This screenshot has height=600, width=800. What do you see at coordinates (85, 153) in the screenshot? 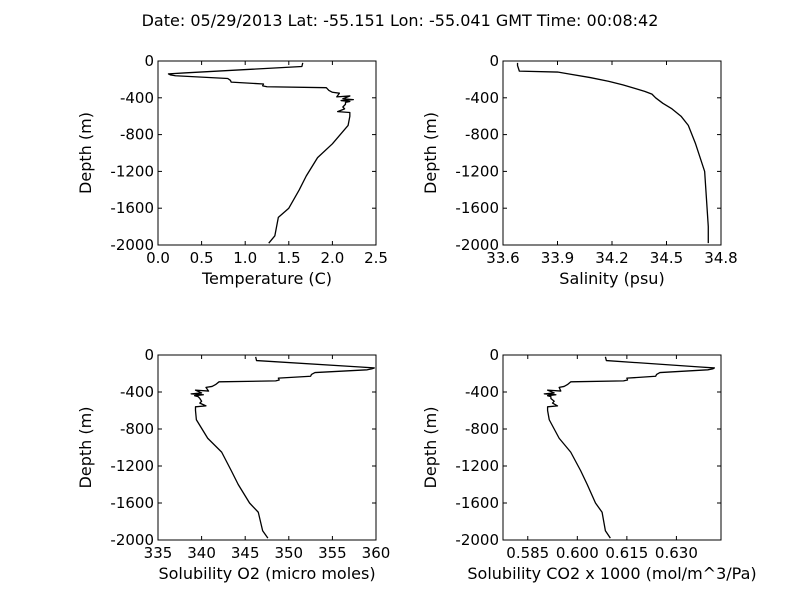
I see `temperature-y-axis-label: Depth (m)` at bounding box center [85, 153].